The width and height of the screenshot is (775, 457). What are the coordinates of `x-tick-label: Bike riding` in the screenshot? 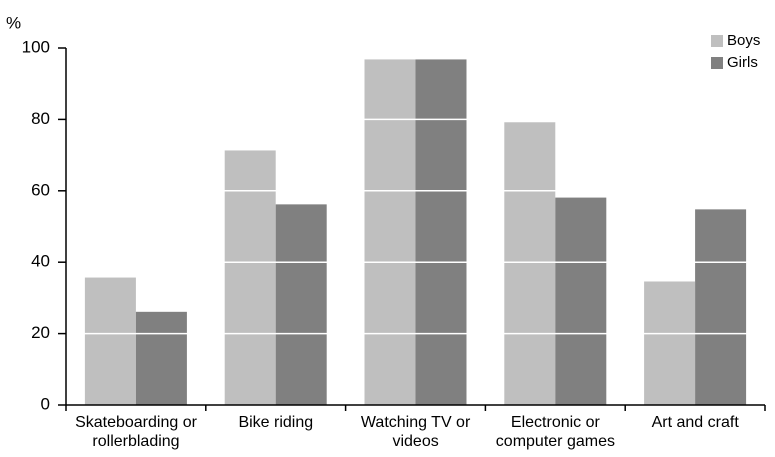 It's located at (276, 422).